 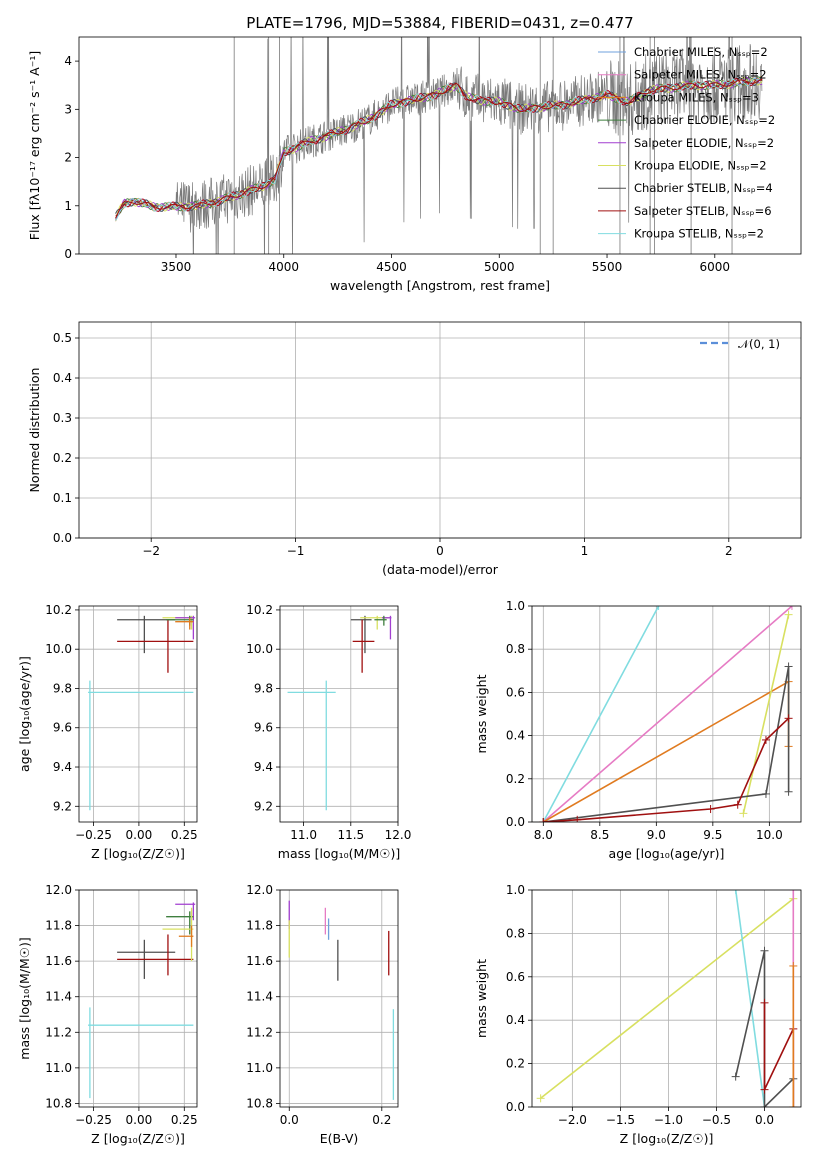 I want to click on mass-ebv-frame, so click(x=339, y=998).